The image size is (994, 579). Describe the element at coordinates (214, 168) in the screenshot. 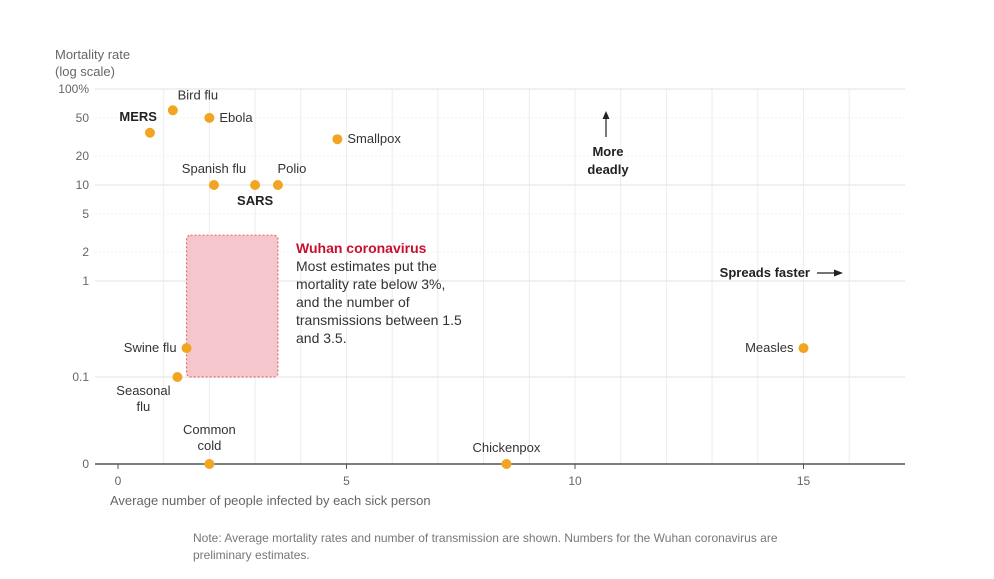

I see `label-spanish-flu: Spanish flu` at that location.